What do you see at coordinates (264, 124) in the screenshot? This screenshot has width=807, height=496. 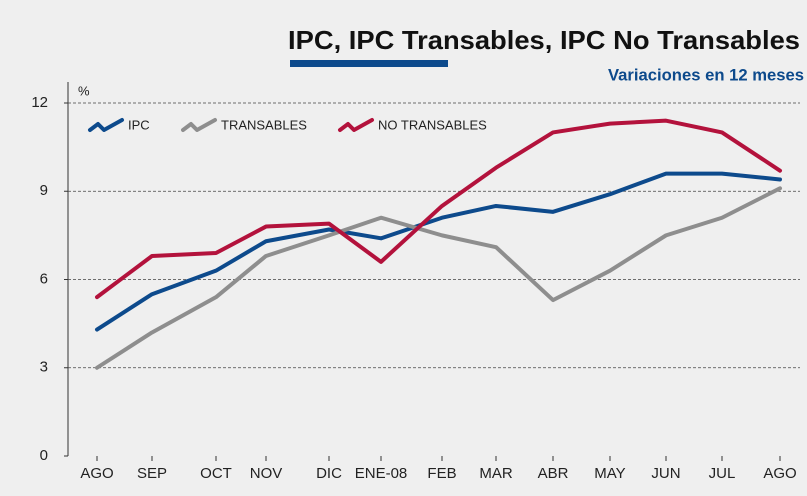 I see `legend-label: TRANSABLES` at bounding box center [264, 124].